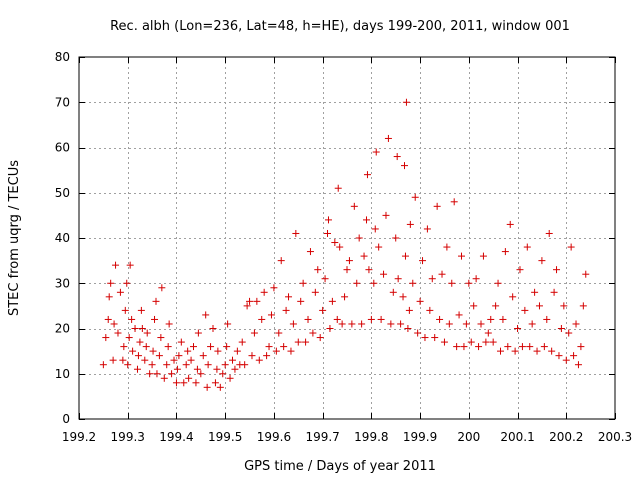 The width and height of the screenshot is (640, 480). Describe the element at coordinates (566, 437) in the screenshot. I see `x-tick-label: 200.2` at that location.